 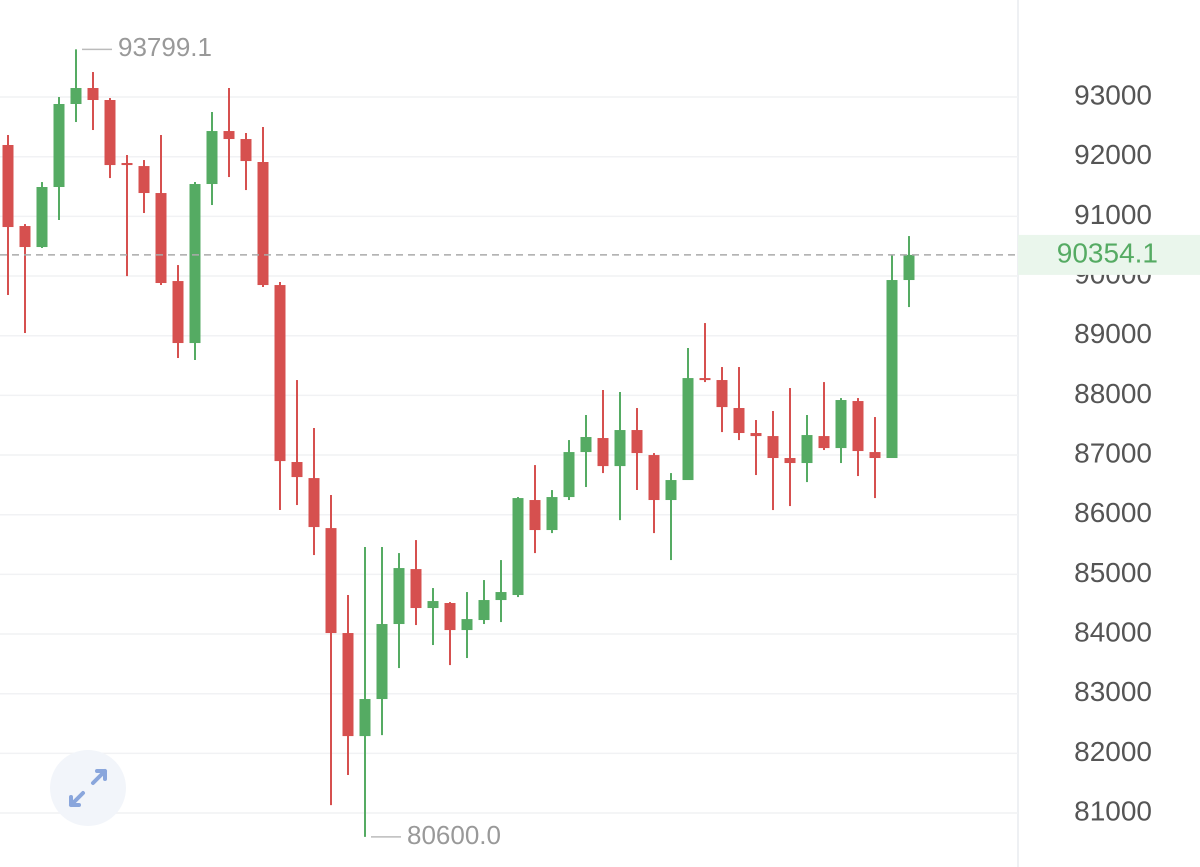 I want to click on y-tick-label: 83000, so click(x=1113, y=691).